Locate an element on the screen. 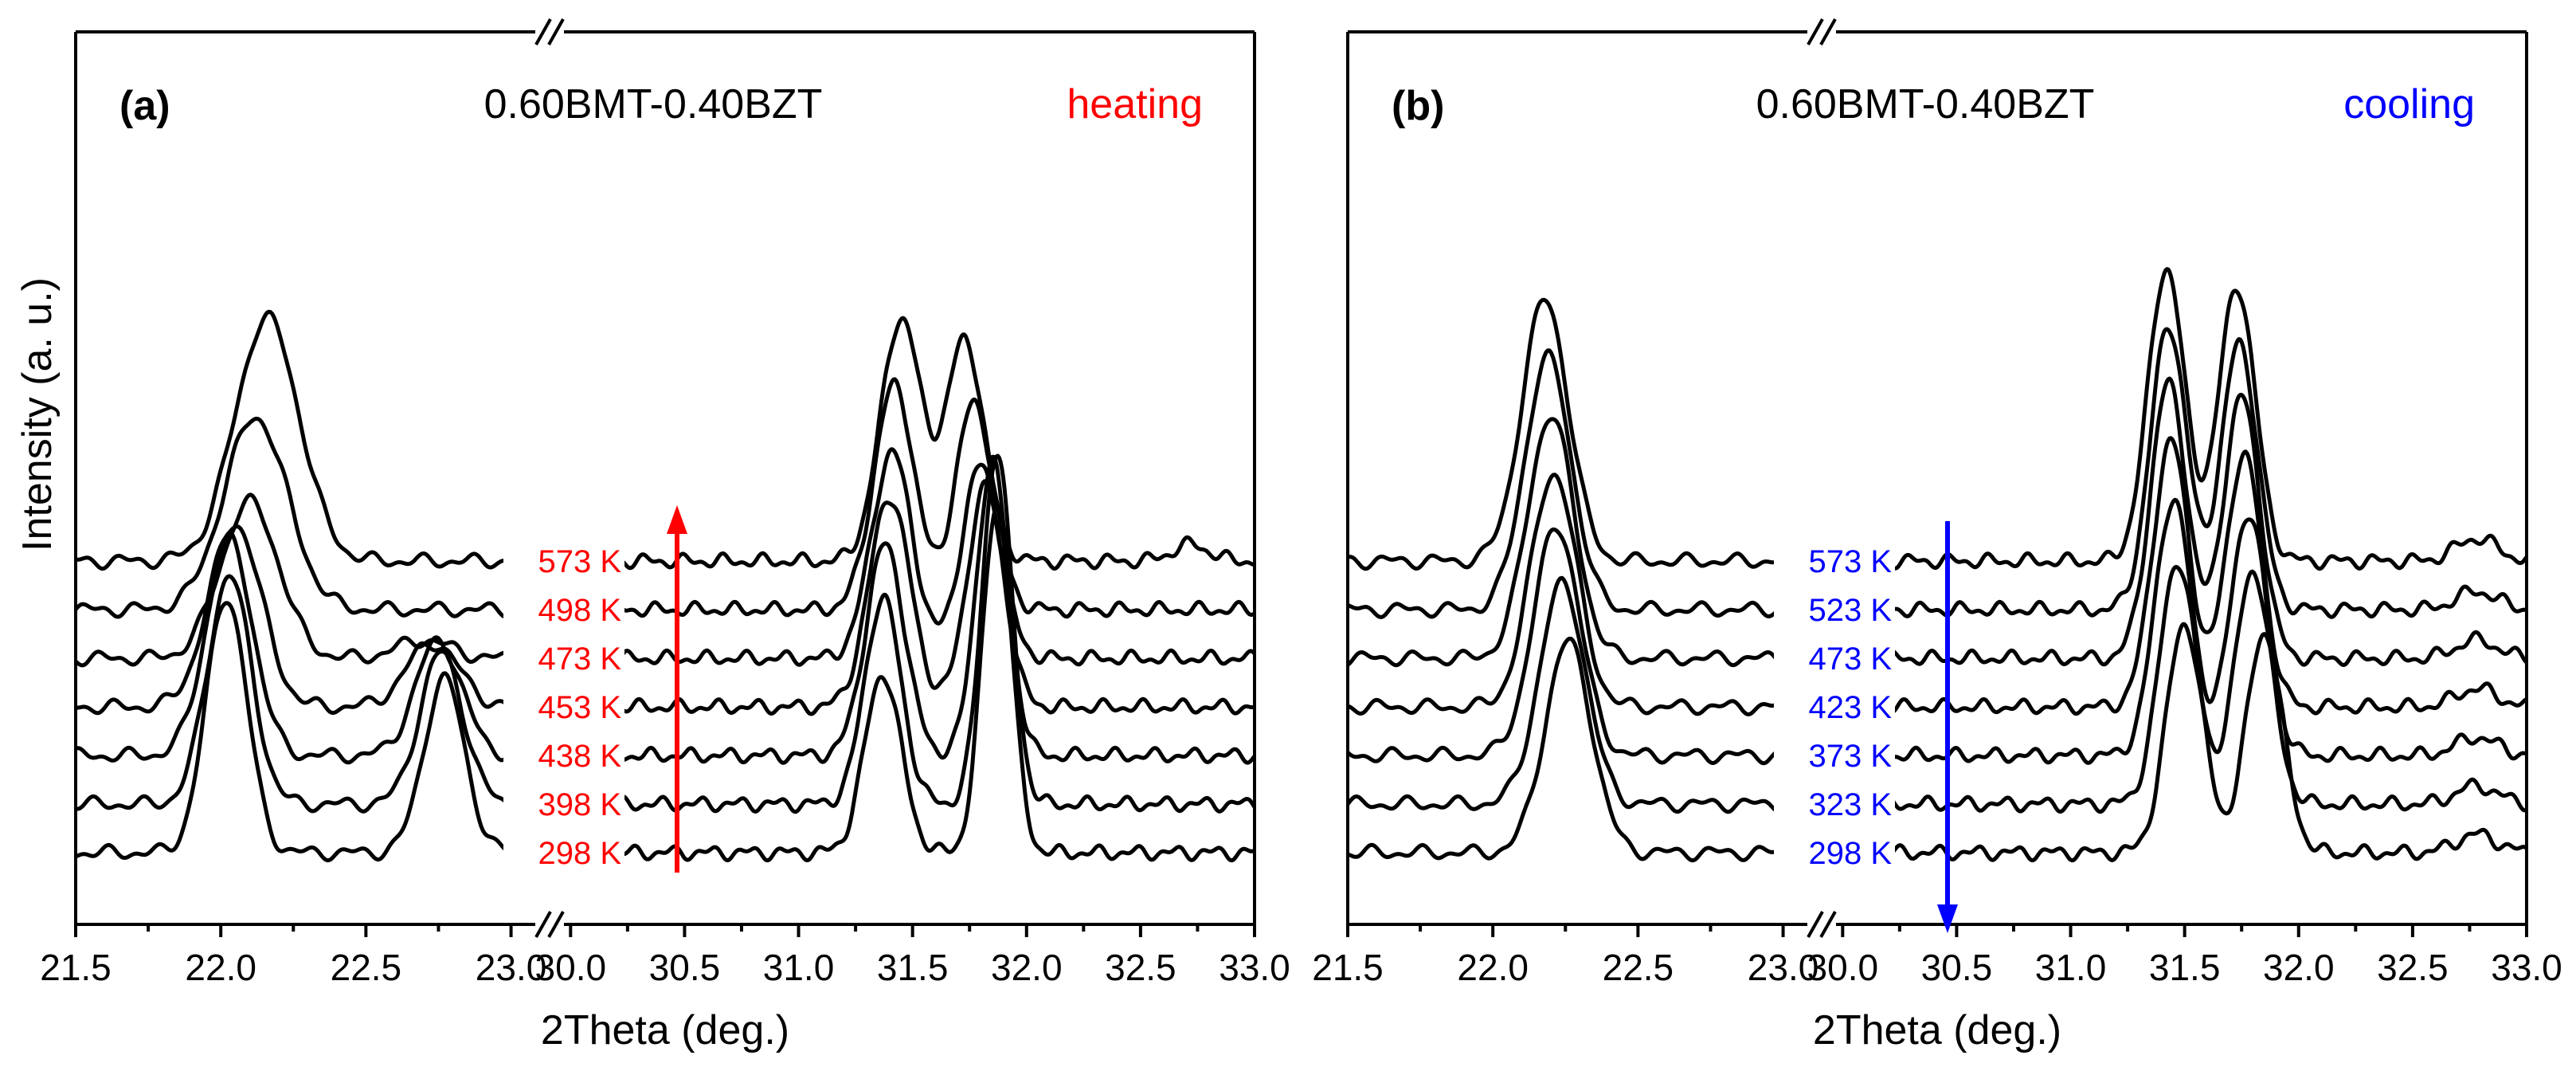 The width and height of the screenshot is (2576, 1075). temperature-label: 373 K is located at coordinates (1850, 756).